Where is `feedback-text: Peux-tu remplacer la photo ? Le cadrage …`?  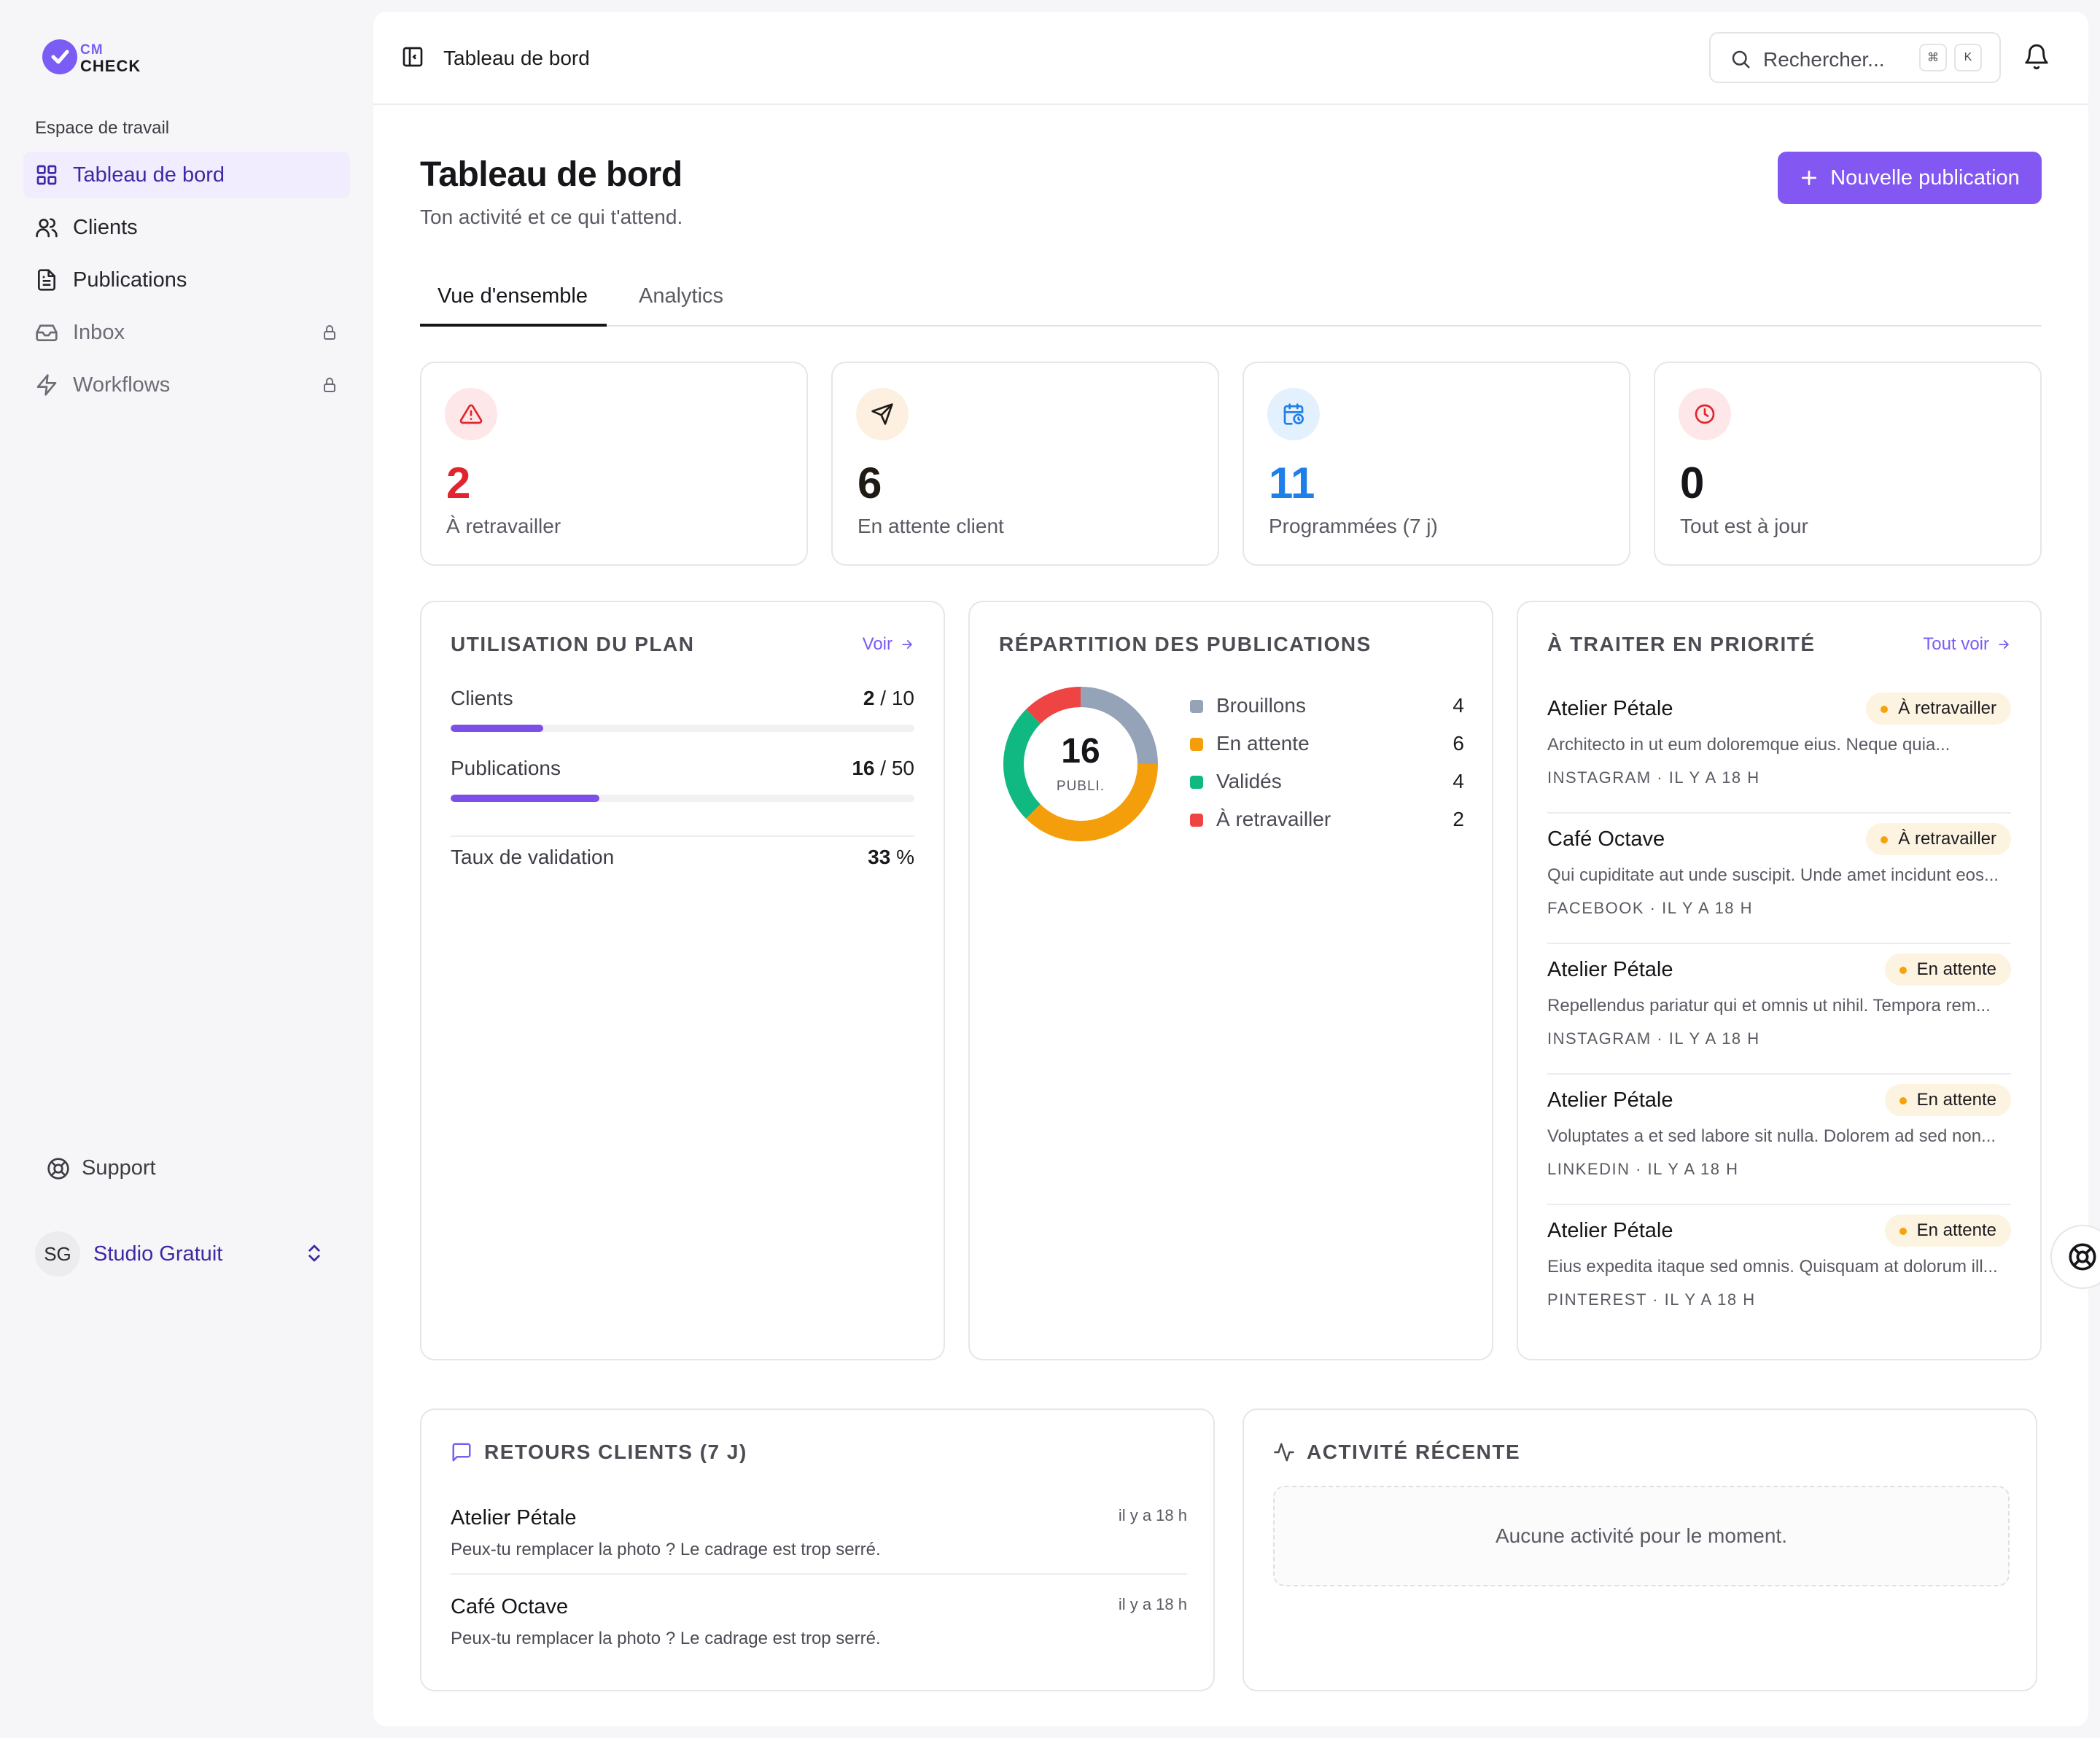 feedback-text: Peux-tu remplacer la photo ? Le cadrage … is located at coordinates (666, 1638).